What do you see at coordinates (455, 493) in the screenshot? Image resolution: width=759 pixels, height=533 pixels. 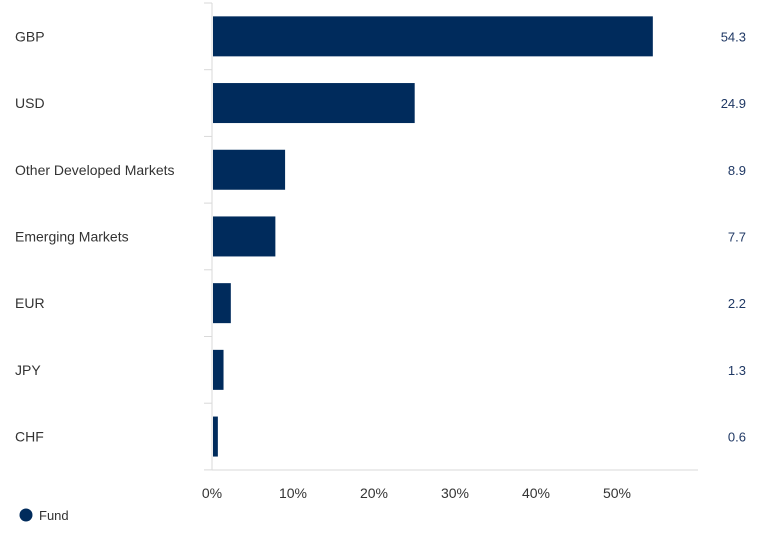 I see `x-tick-label: 30%` at bounding box center [455, 493].